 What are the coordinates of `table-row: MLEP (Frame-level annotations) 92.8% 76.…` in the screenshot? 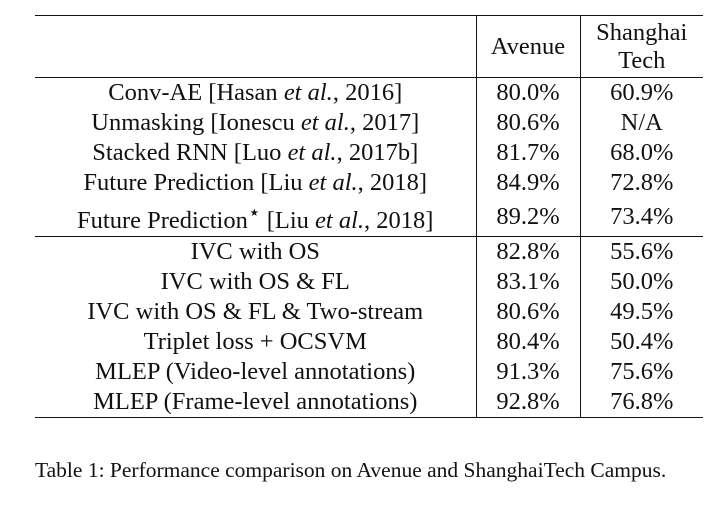 It's located at (369, 403).